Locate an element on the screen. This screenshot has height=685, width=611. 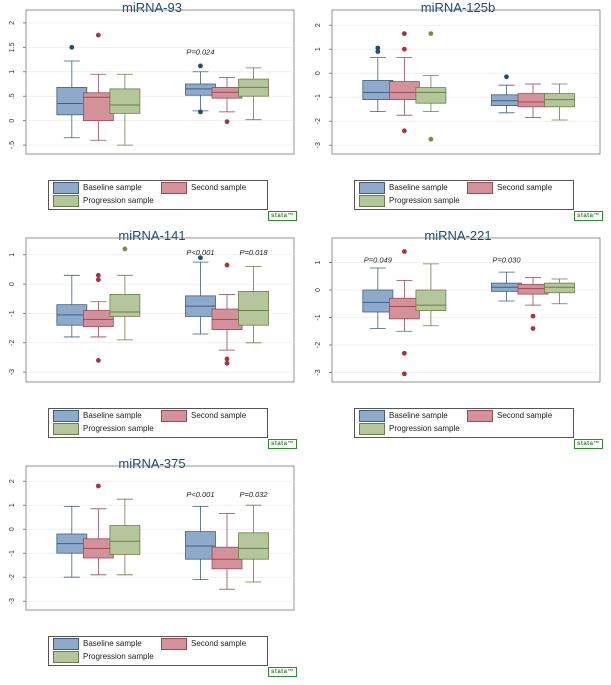
y-tick-label: -.5 is located at coordinates (12, 145).